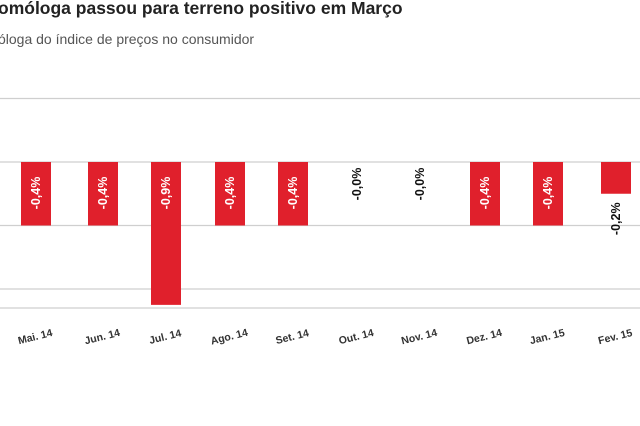 The width and height of the screenshot is (640, 426). What do you see at coordinates (35, 337) in the screenshot?
I see `category-label: Mai. 14` at bounding box center [35, 337].